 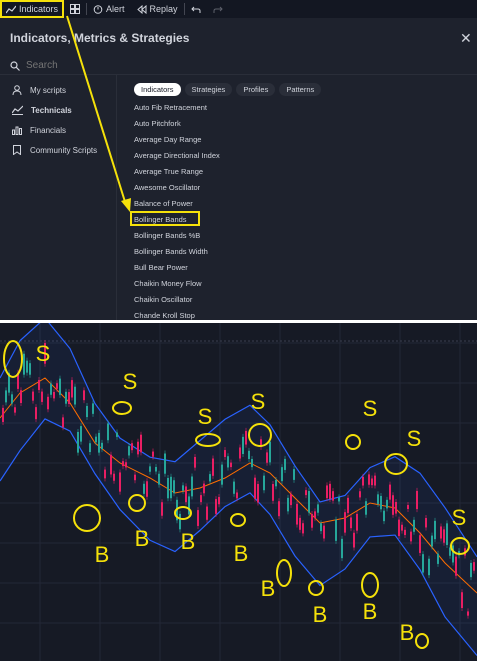 I want to click on undo-icon, so click(x=195, y=9).